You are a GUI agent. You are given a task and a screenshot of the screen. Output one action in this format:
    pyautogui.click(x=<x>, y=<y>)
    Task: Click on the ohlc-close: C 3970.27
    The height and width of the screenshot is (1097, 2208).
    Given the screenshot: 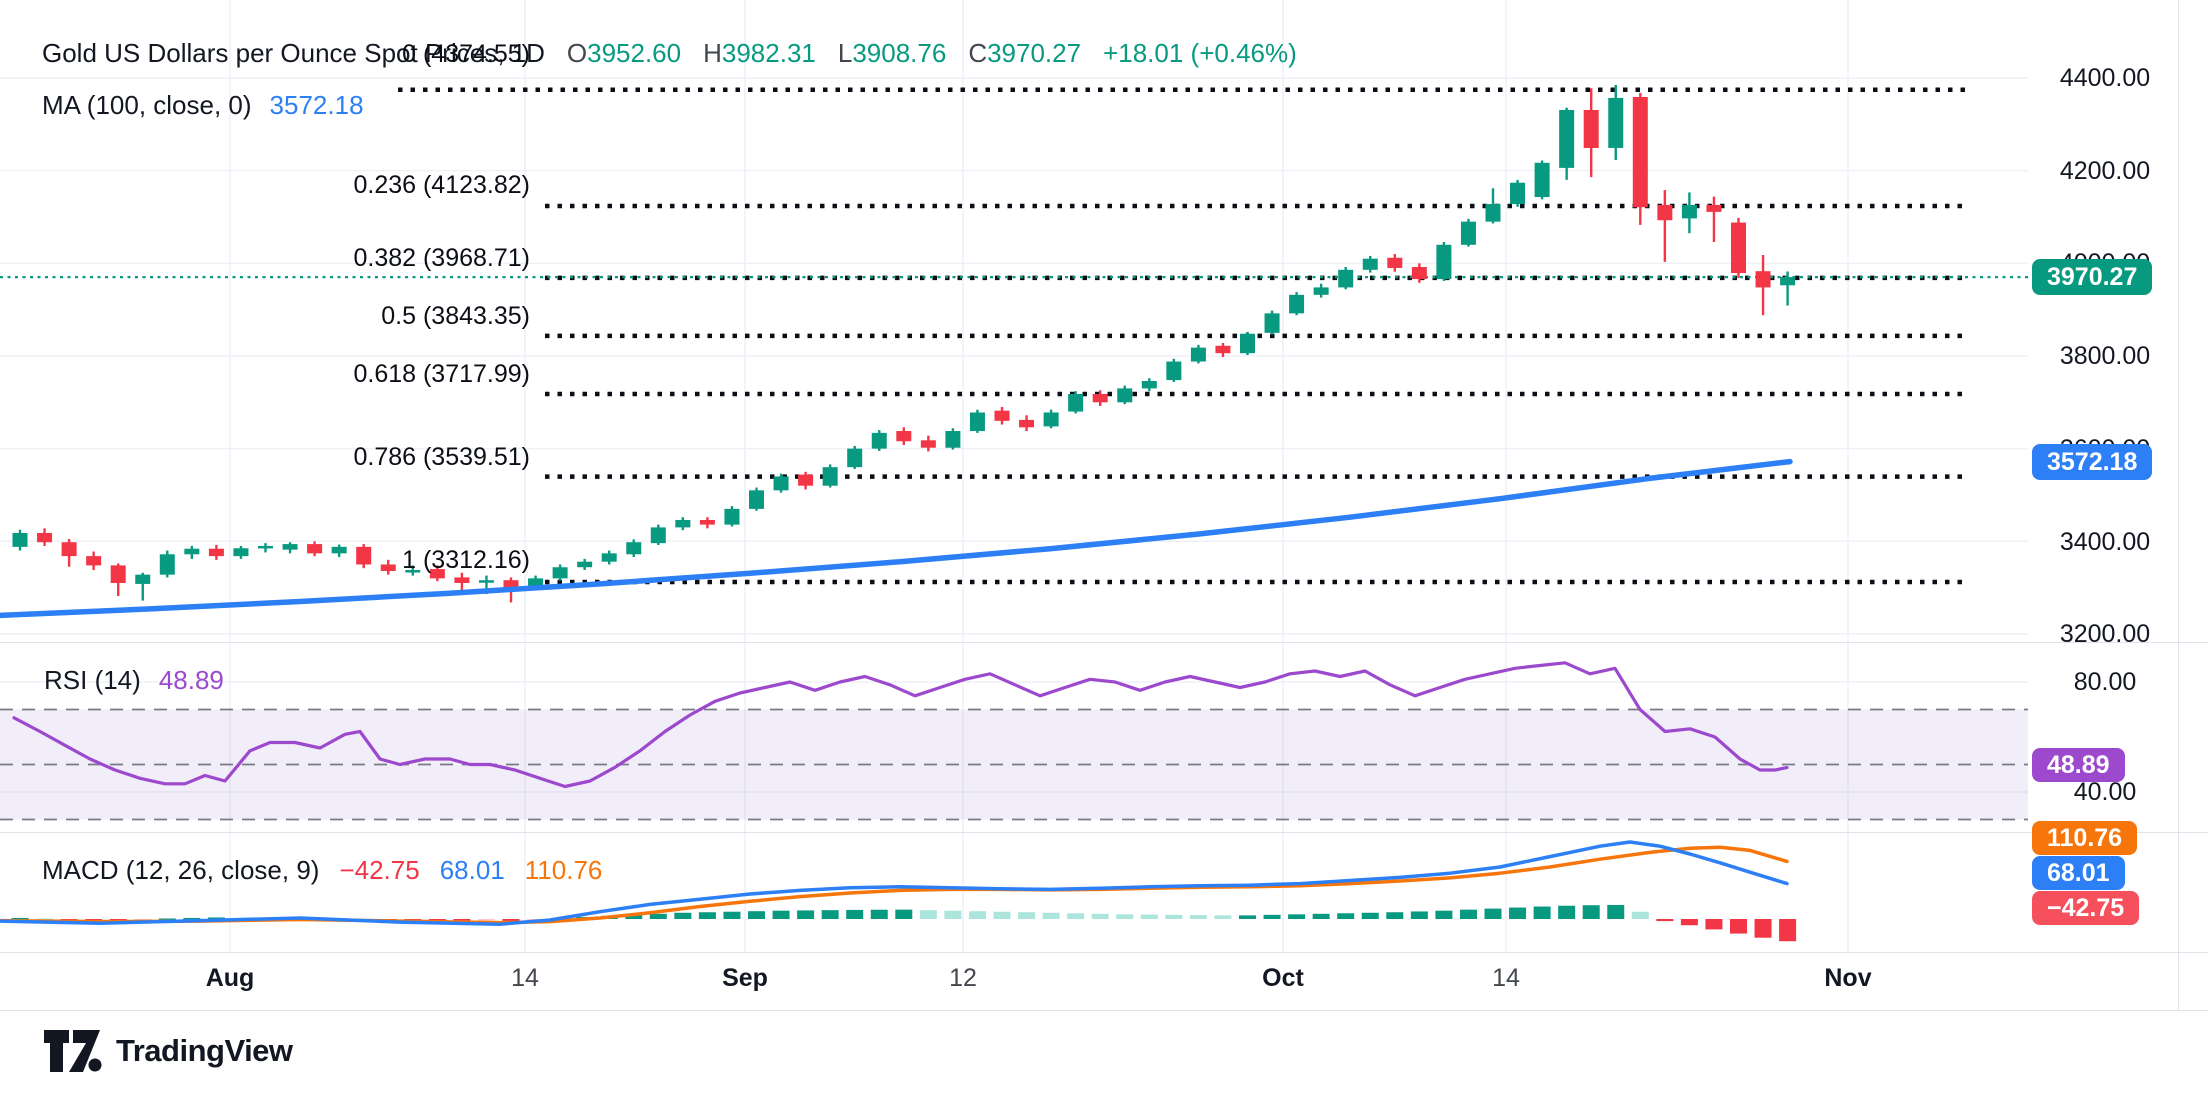 What is the action you would take?
    pyautogui.click(x=1025, y=53)
    